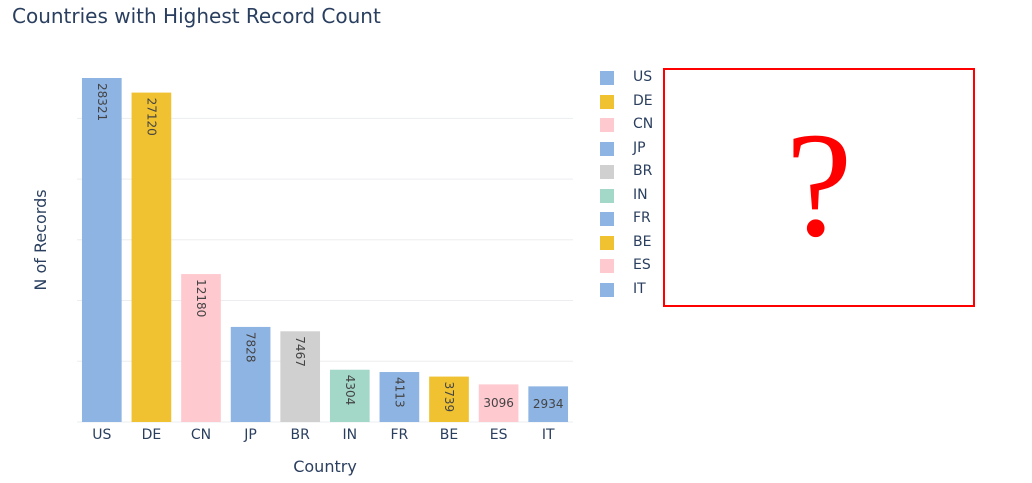 The width and height of the screenshot is (1032, 483). I want to click on x-tick-in: IN, so click(349, 435).